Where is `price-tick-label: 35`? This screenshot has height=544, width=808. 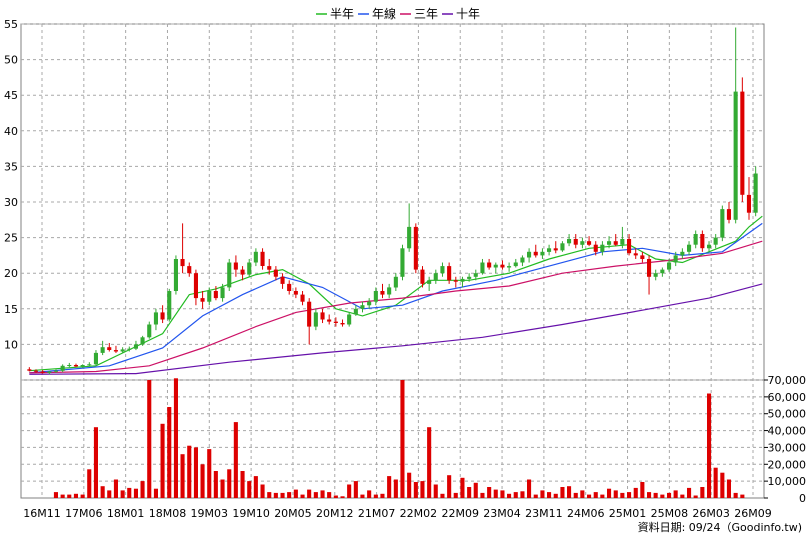 price-tick-label: 35 is located at coordinates (11, 166).